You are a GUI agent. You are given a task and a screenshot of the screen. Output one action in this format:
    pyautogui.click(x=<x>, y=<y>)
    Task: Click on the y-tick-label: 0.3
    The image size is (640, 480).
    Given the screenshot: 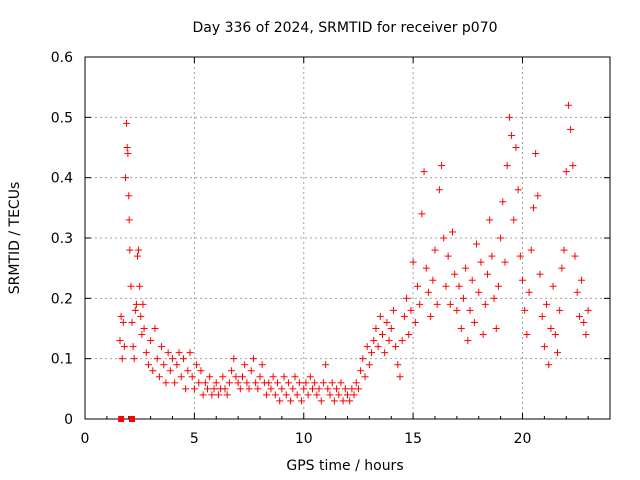 What is the action you would take?
    pyautogui.click(x=62, y=239)
    